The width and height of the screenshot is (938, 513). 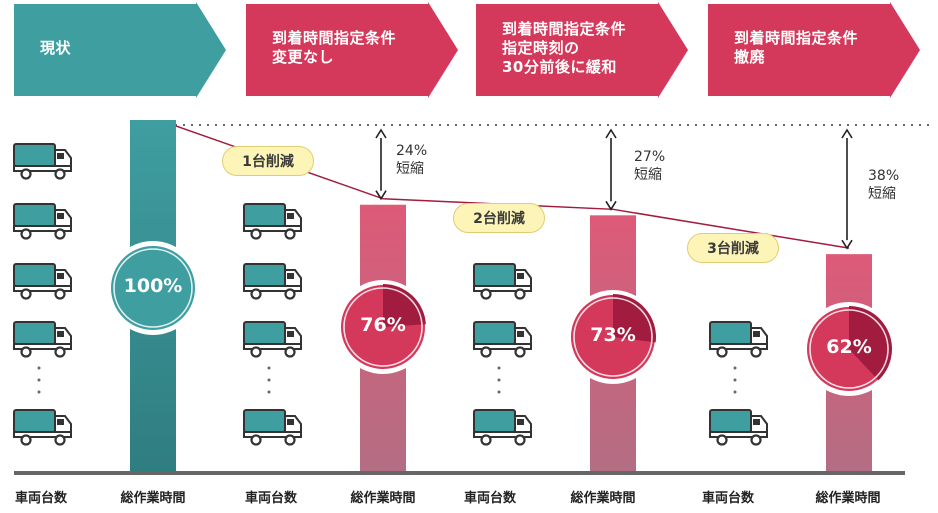 What do you see at coordinates (564, 47) in the screenshot?
I see `scenario-header-relaxed: 到着時間指定条件 指定時刻の 30分前後に緩和` at bounding box center [564, 47].